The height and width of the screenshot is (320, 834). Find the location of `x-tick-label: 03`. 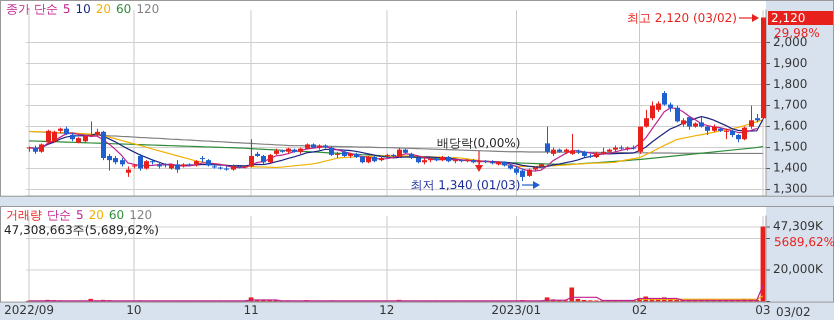

x-tick-label: 03 is located at coordinates (763, 309).